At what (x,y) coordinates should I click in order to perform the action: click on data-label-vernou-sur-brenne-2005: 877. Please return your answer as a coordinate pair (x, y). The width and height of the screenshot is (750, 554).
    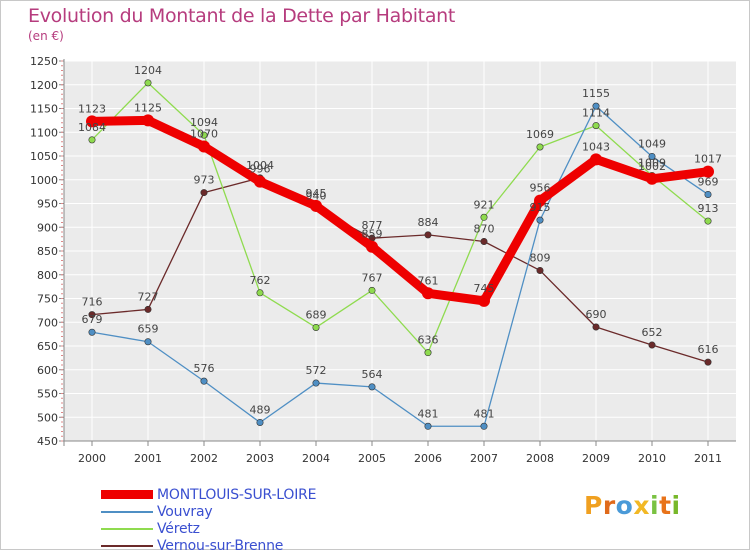
    Looking at the image, I should click on (372, 225).